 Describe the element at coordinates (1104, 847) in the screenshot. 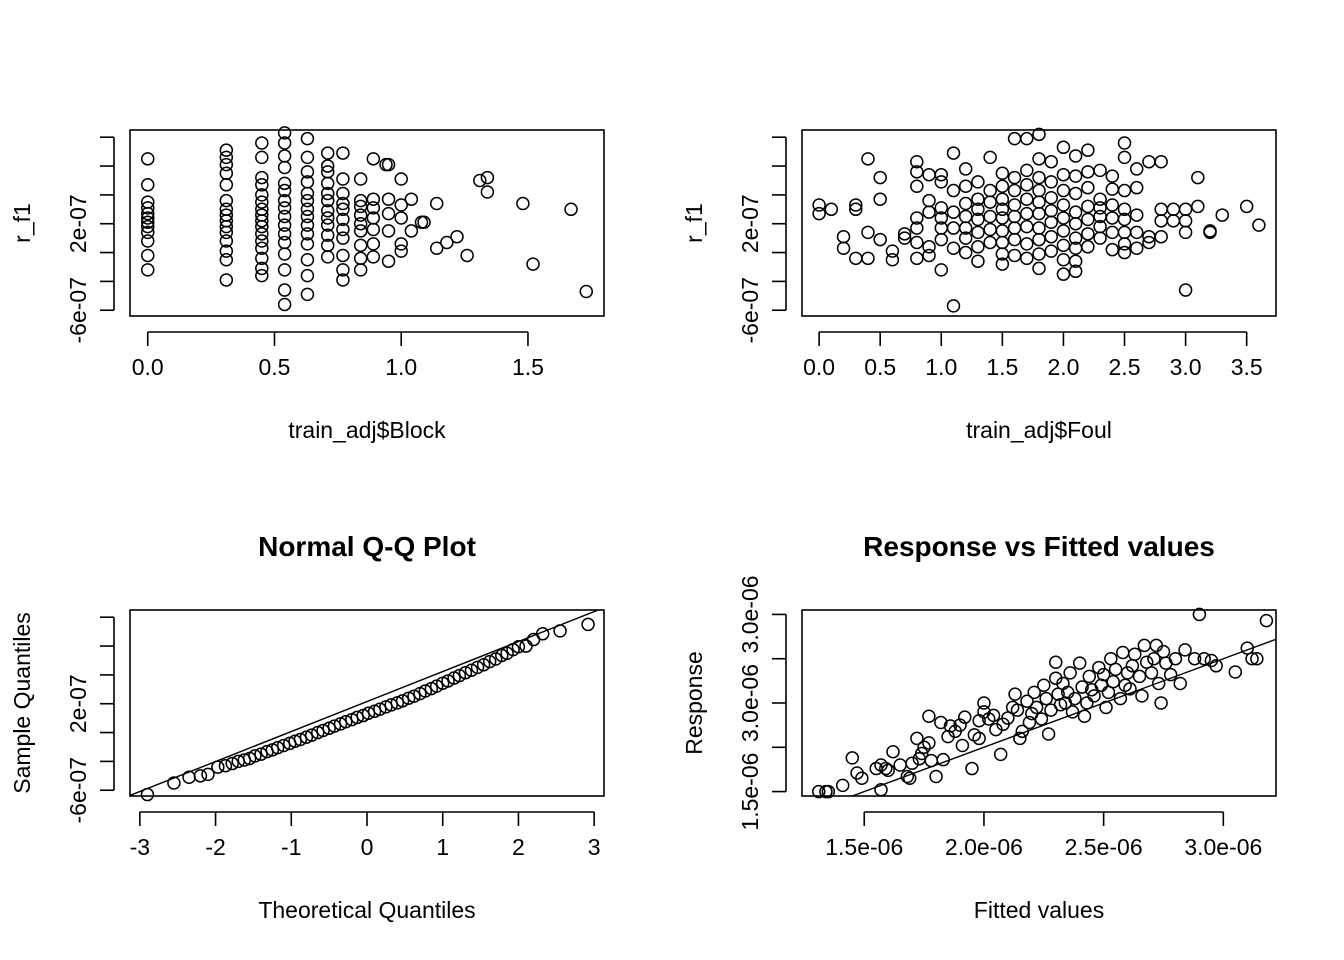

I see `x-tick-label: 2.5e-06` at that location.